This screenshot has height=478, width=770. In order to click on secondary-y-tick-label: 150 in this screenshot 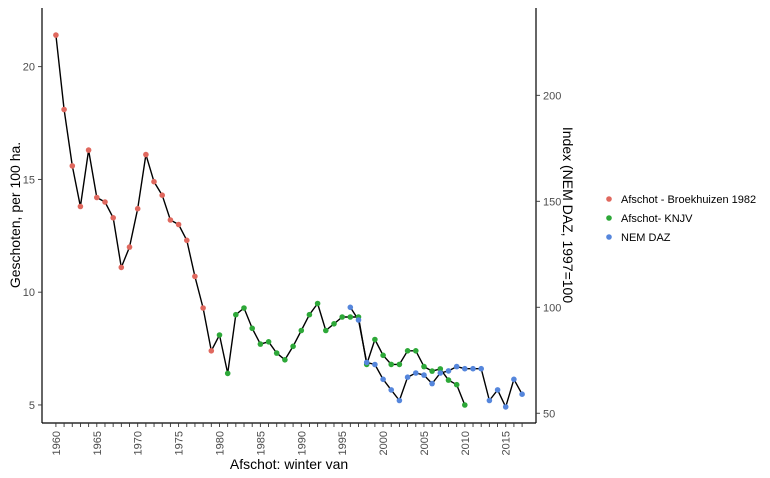, I will do `click(552, 202)`.